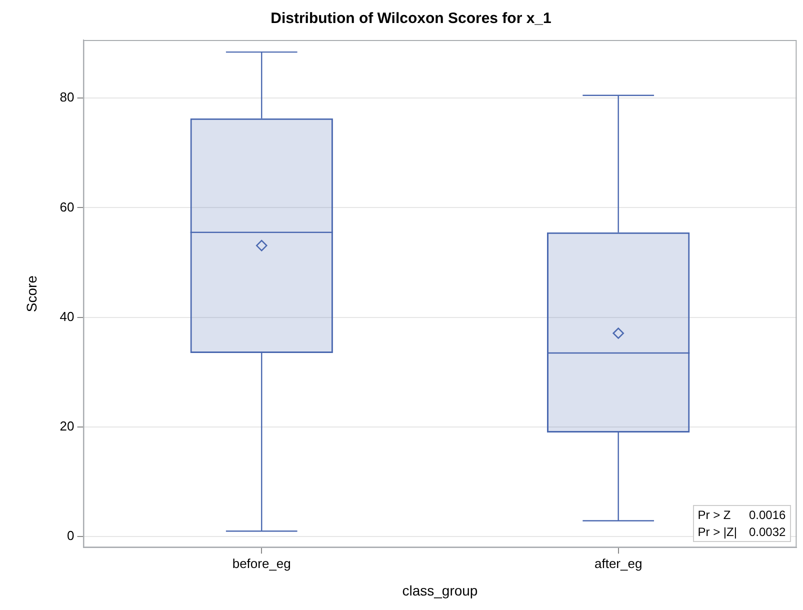 The height and width of the screenshot is (610, 803). What do you see at coordinates (742, 515) in the screenshot?
I see `text: Pr > Z 0.0016` at bounding box center [742, 515].